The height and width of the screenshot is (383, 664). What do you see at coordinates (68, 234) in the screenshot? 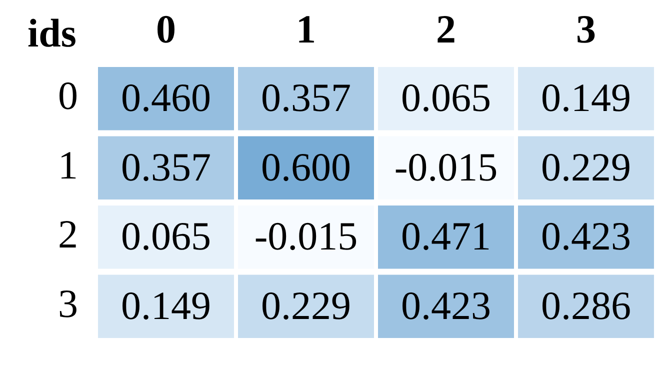
I see `y-tick-label: 2` at bounding box center [68, 234].